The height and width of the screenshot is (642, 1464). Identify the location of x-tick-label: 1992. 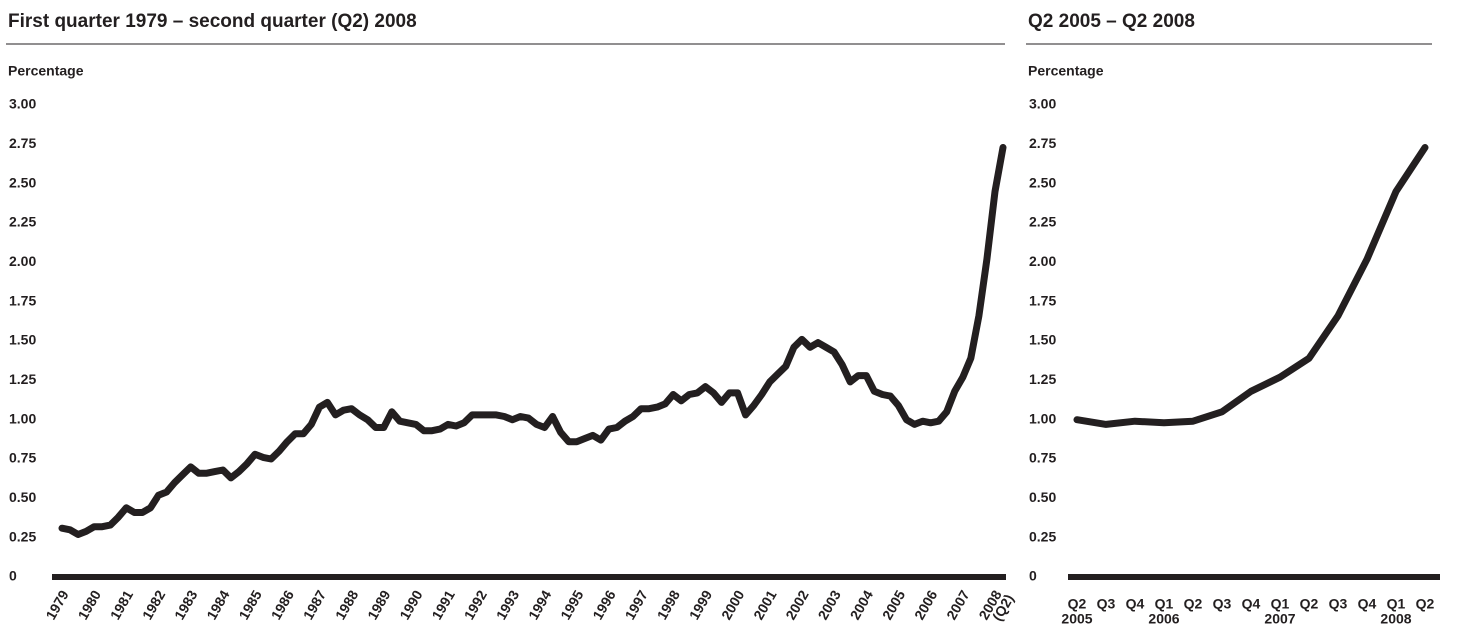
(476, 604).